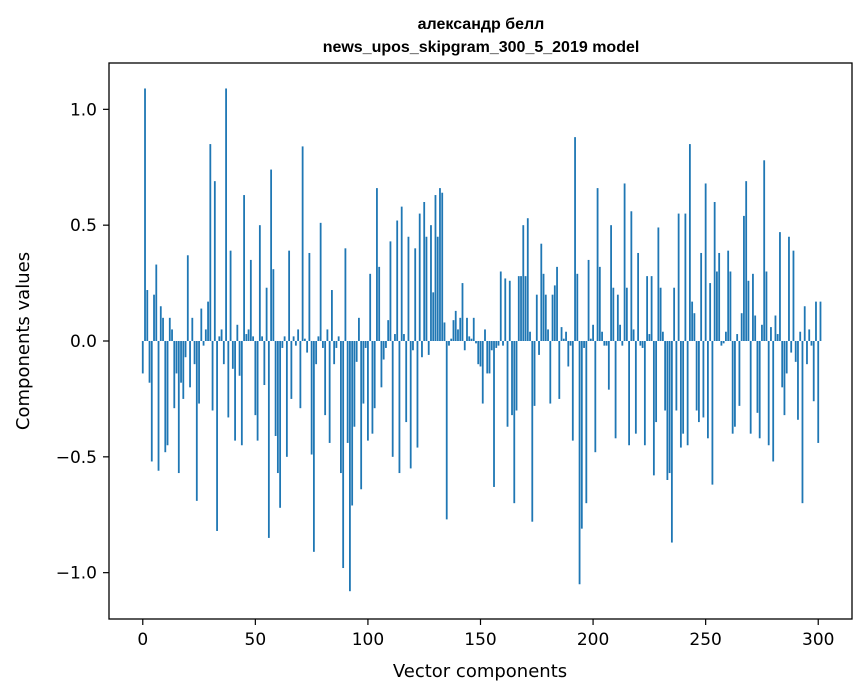 Image resolution: width=867 pixels, height=696 pixels. I want to click on x-tick-label: 150, so click(480, 640).